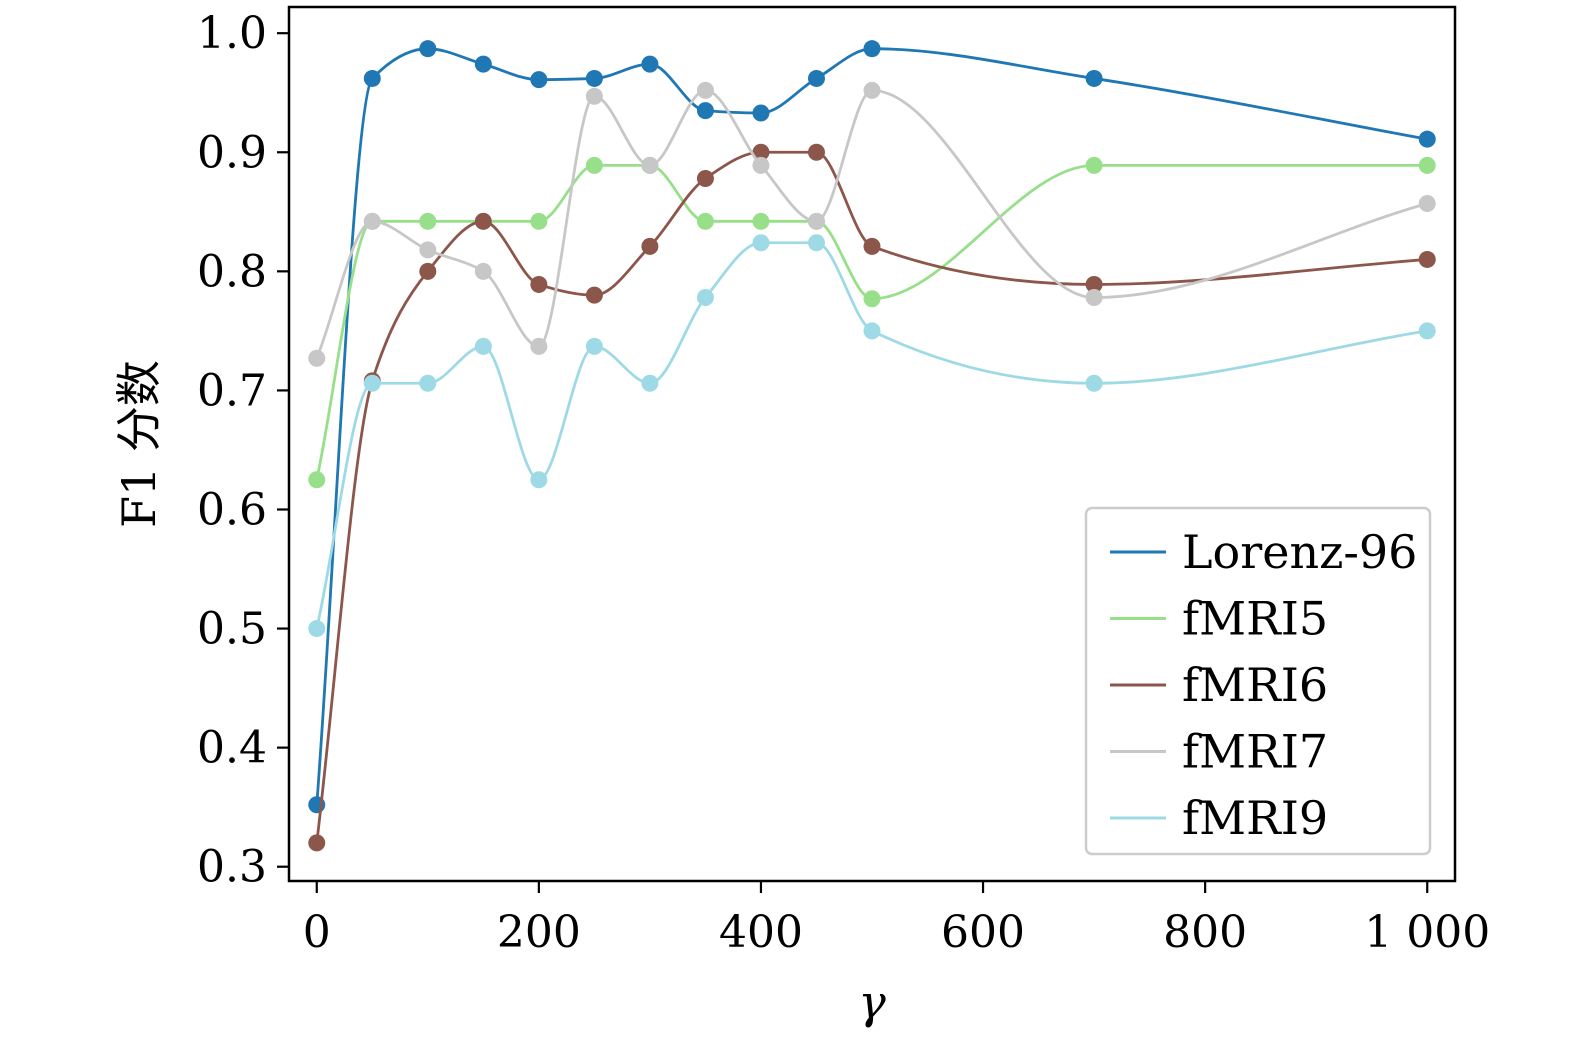 The height and width of the screenshot is (1037, 1575). I want to click on x-tick-label: 800, so click(1205, 932).